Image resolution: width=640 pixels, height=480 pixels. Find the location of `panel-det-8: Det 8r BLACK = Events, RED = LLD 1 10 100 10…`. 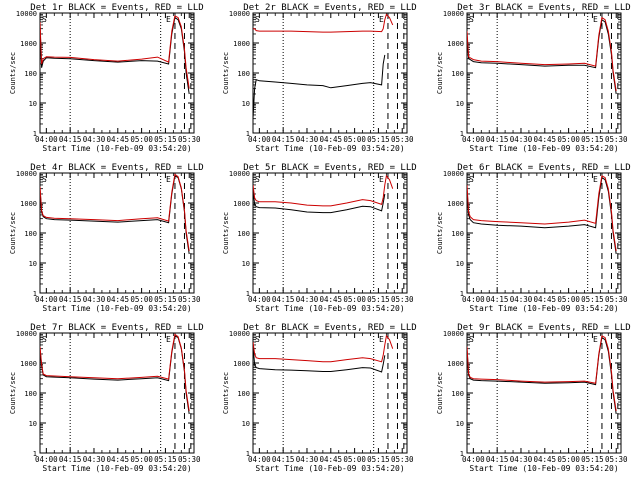

panel-det-8: Det 8r BLACK = Events, RED = LLD 1 10 100 10… is located at coordinates (319, 398).